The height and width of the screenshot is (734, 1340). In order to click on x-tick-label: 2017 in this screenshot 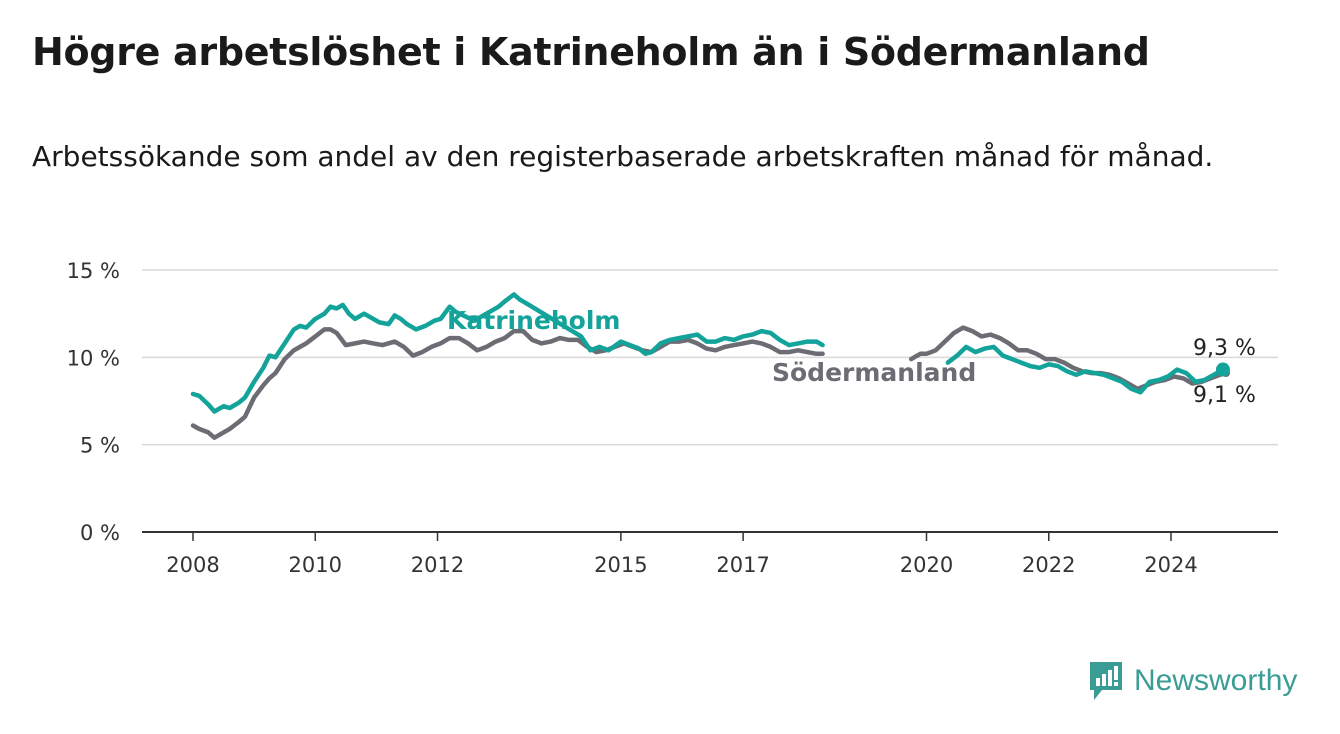, I will do `click(742, 565)`.